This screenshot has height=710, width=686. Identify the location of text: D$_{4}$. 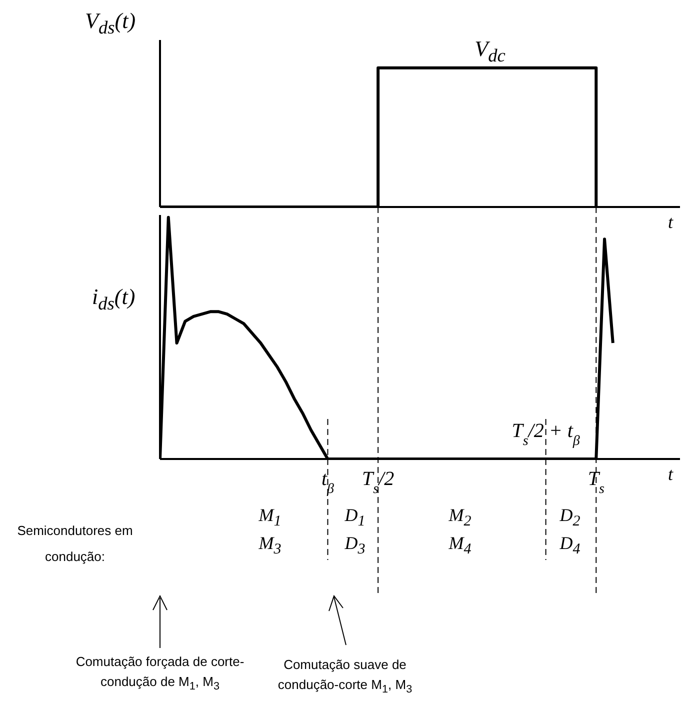
(570, 546).